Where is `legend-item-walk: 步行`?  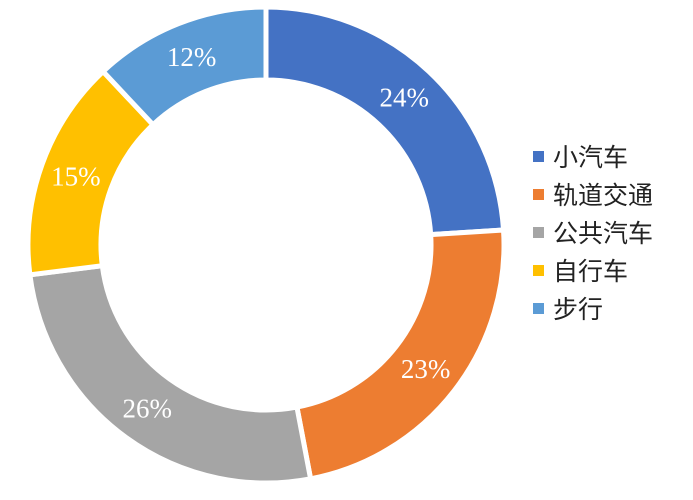
legend-item-walk: 步行 is located at coordinates (613, 308).